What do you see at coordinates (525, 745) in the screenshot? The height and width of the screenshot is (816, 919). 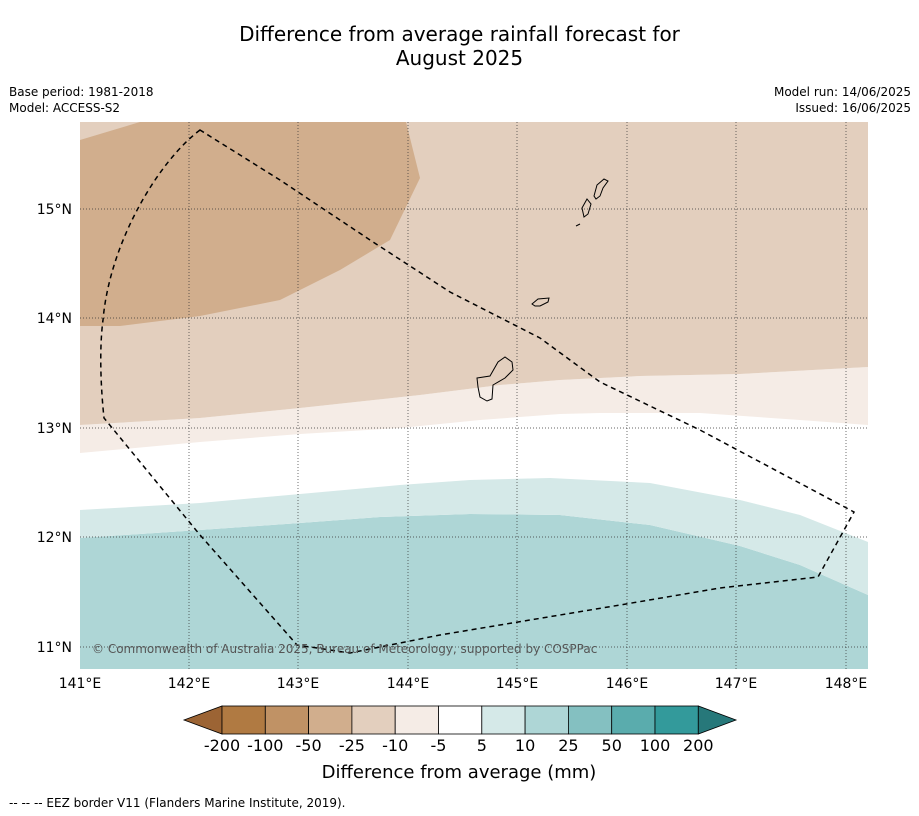 I see `colorbar-tick-label: 10` at bounding box center [525, 745].